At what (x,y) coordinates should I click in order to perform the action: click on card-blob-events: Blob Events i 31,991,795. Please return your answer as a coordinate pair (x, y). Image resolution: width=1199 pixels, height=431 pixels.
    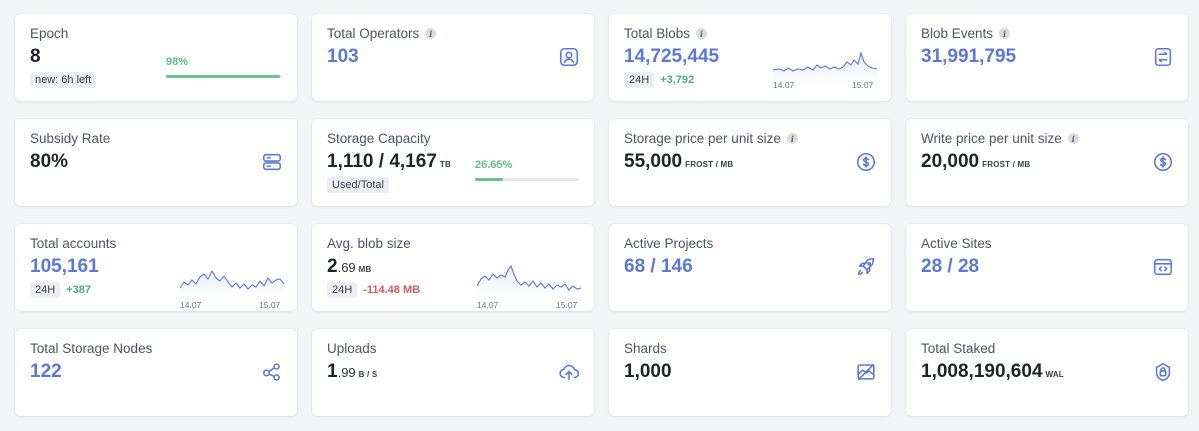
    Looking at the image, I should click on (1047, 57).